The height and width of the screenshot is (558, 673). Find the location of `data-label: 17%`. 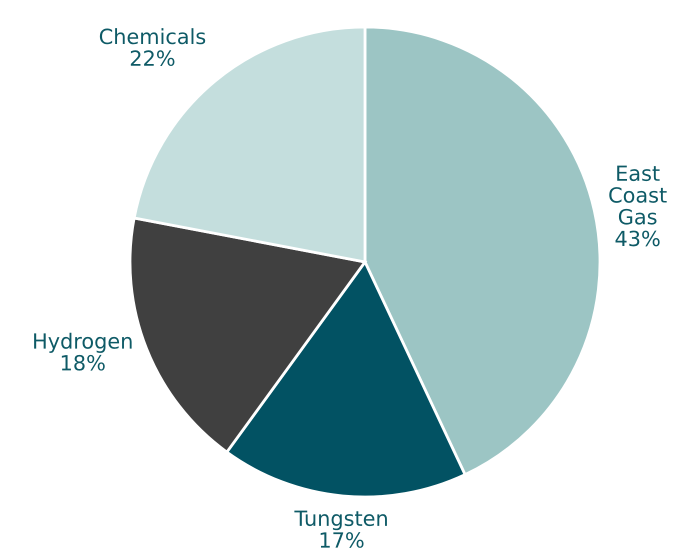

data-label: 17% is located at coordinates (342, 540).